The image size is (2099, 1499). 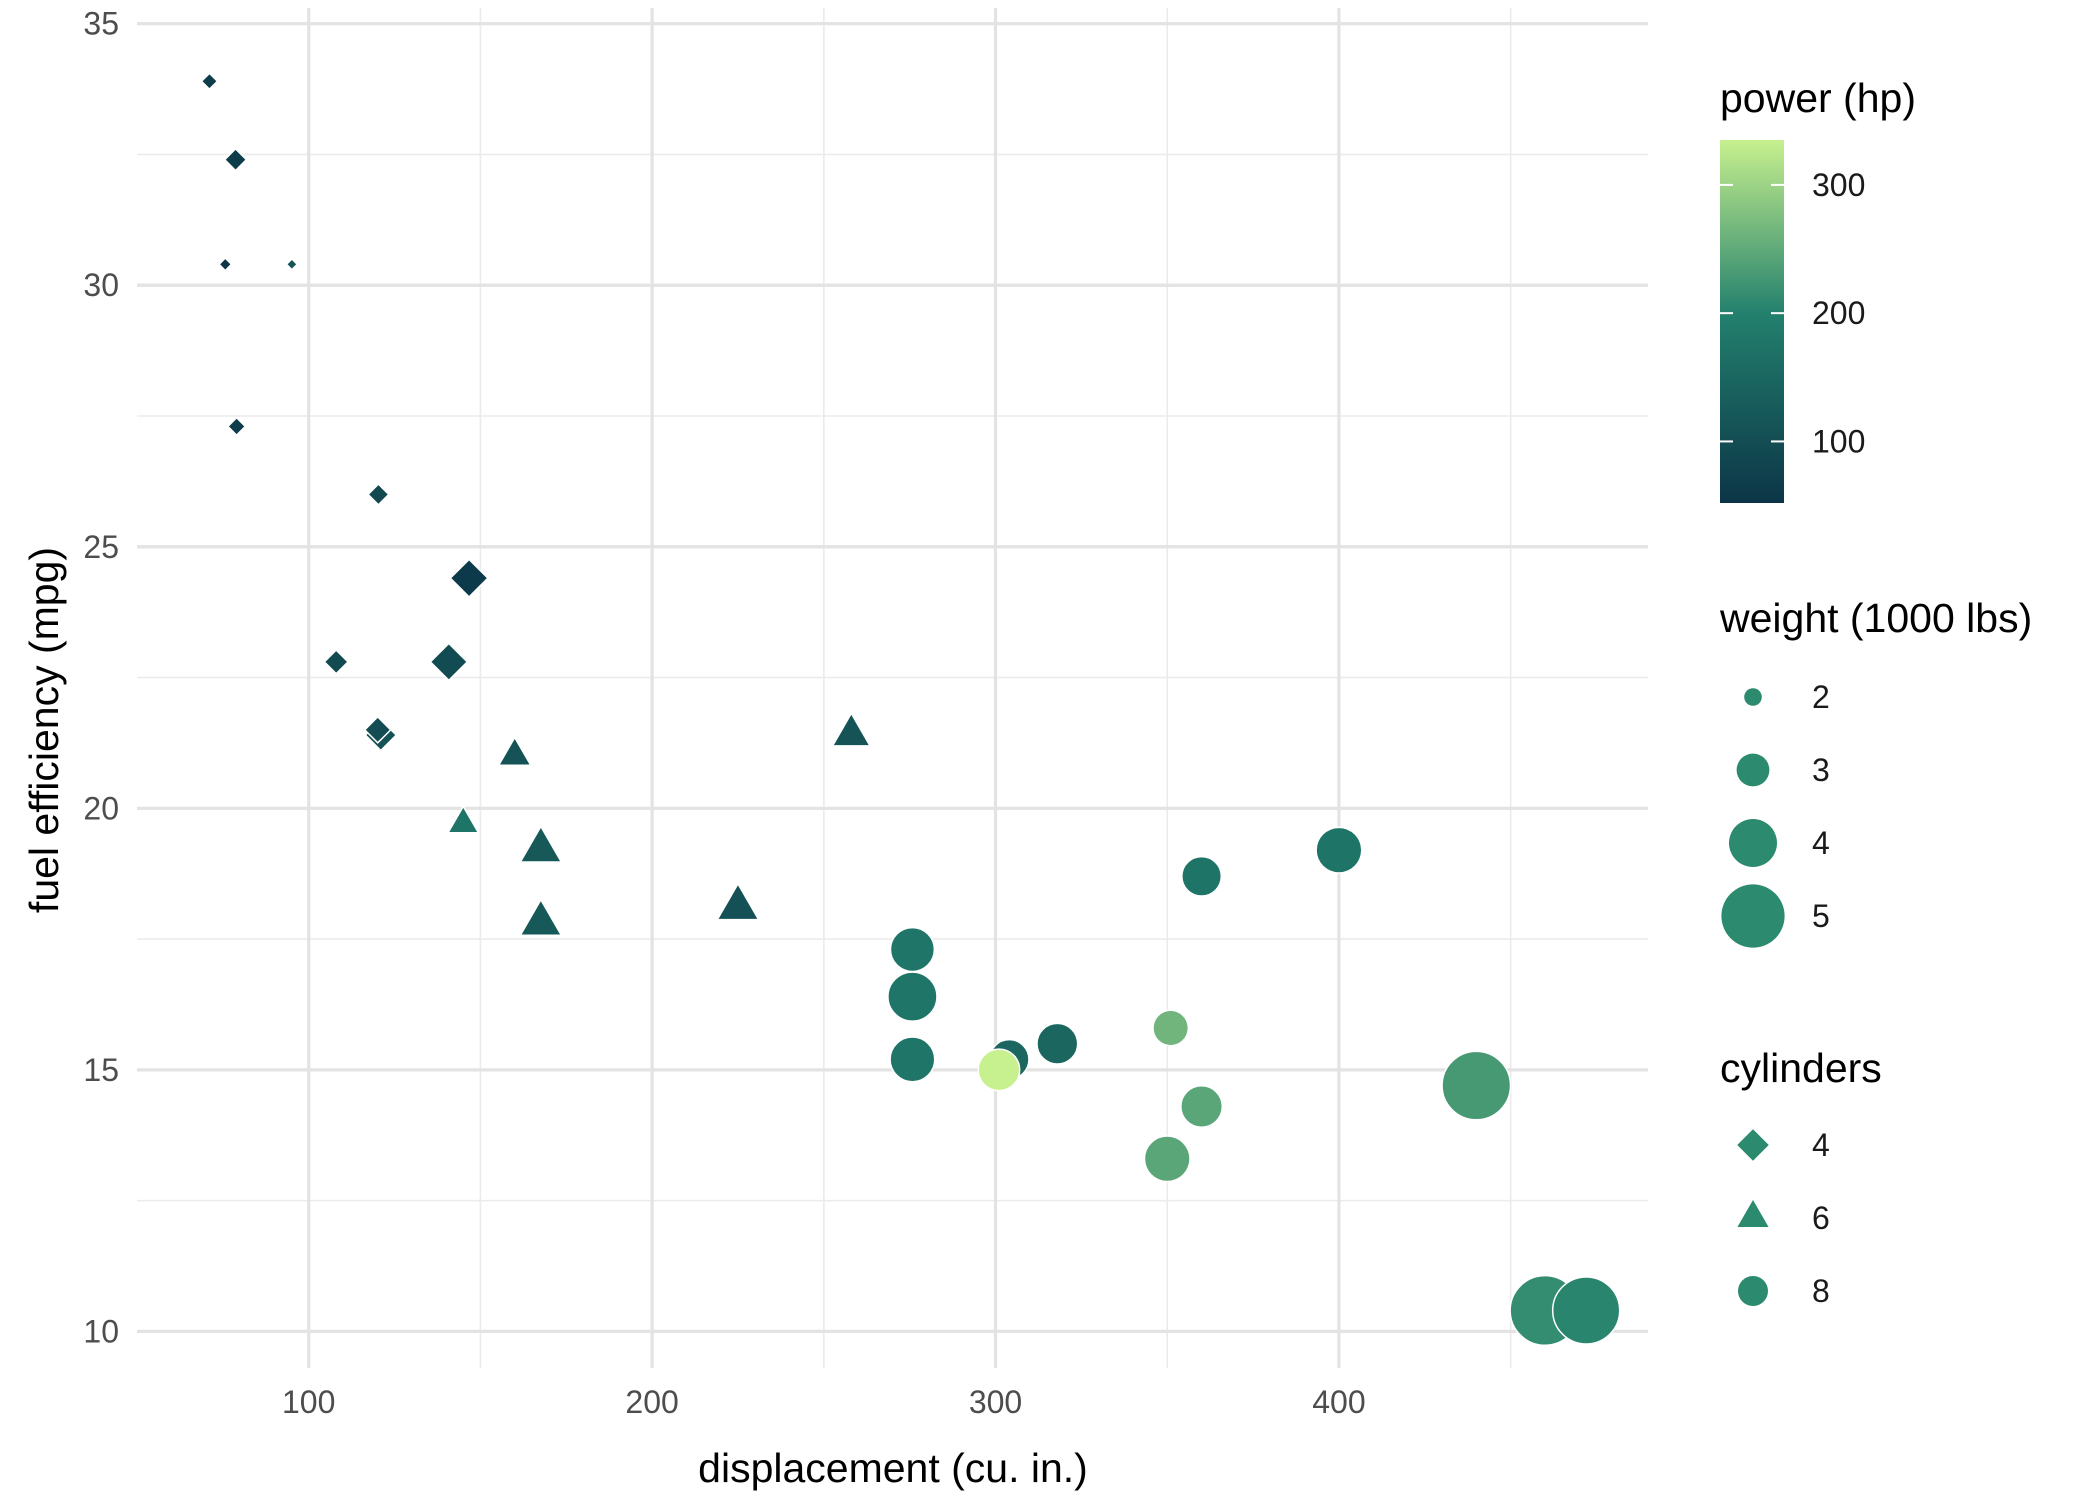 What do you see at coordinates (101, 285) in the screenshot?
I see `y-tick-label: 30` at bounding box center [101, 285].